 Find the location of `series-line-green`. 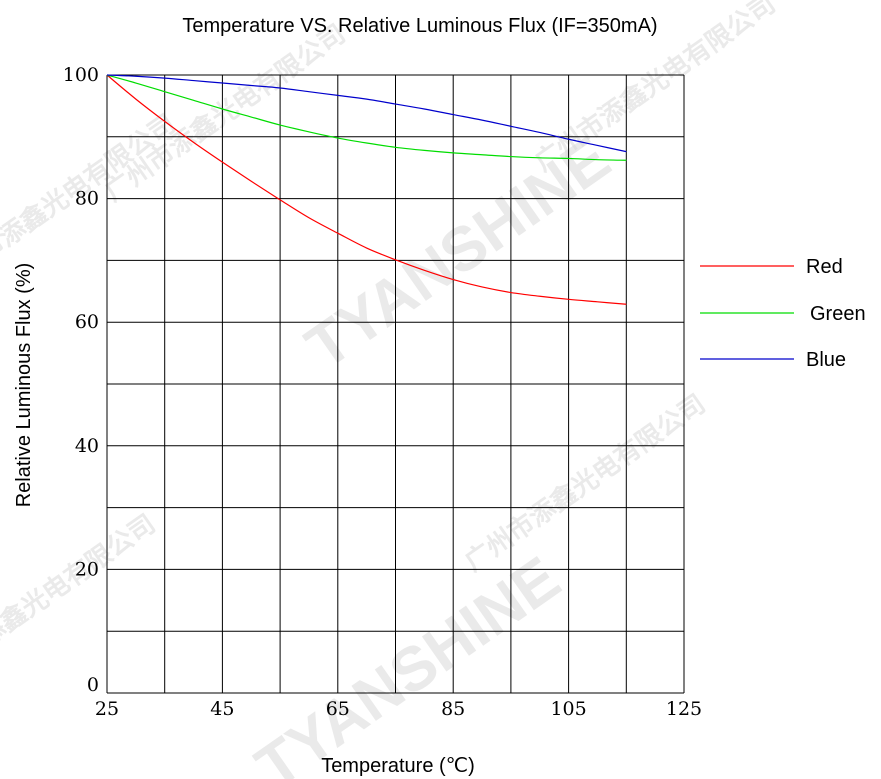

series-line-green is located at coordinates (366, 117).